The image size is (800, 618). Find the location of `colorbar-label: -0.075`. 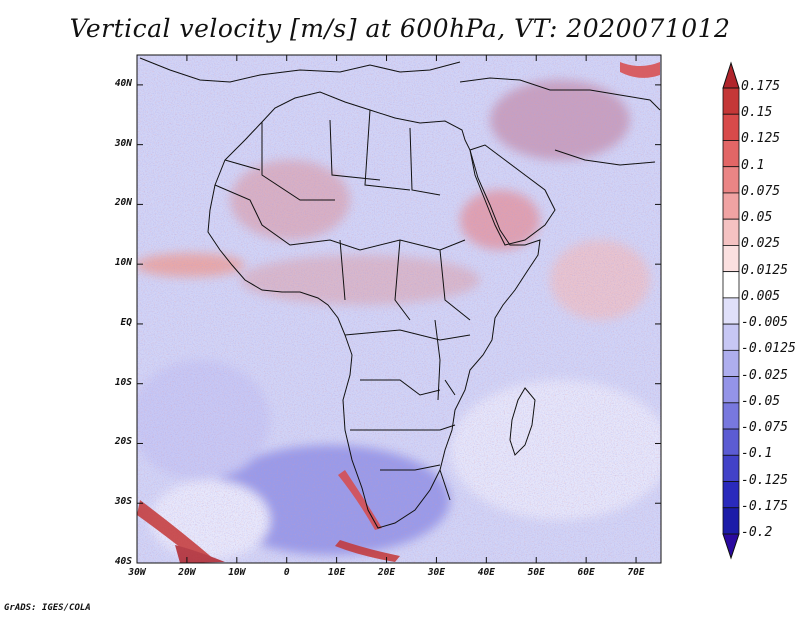

colorbar-label: -0.075 is located at coordinates (764, 428).